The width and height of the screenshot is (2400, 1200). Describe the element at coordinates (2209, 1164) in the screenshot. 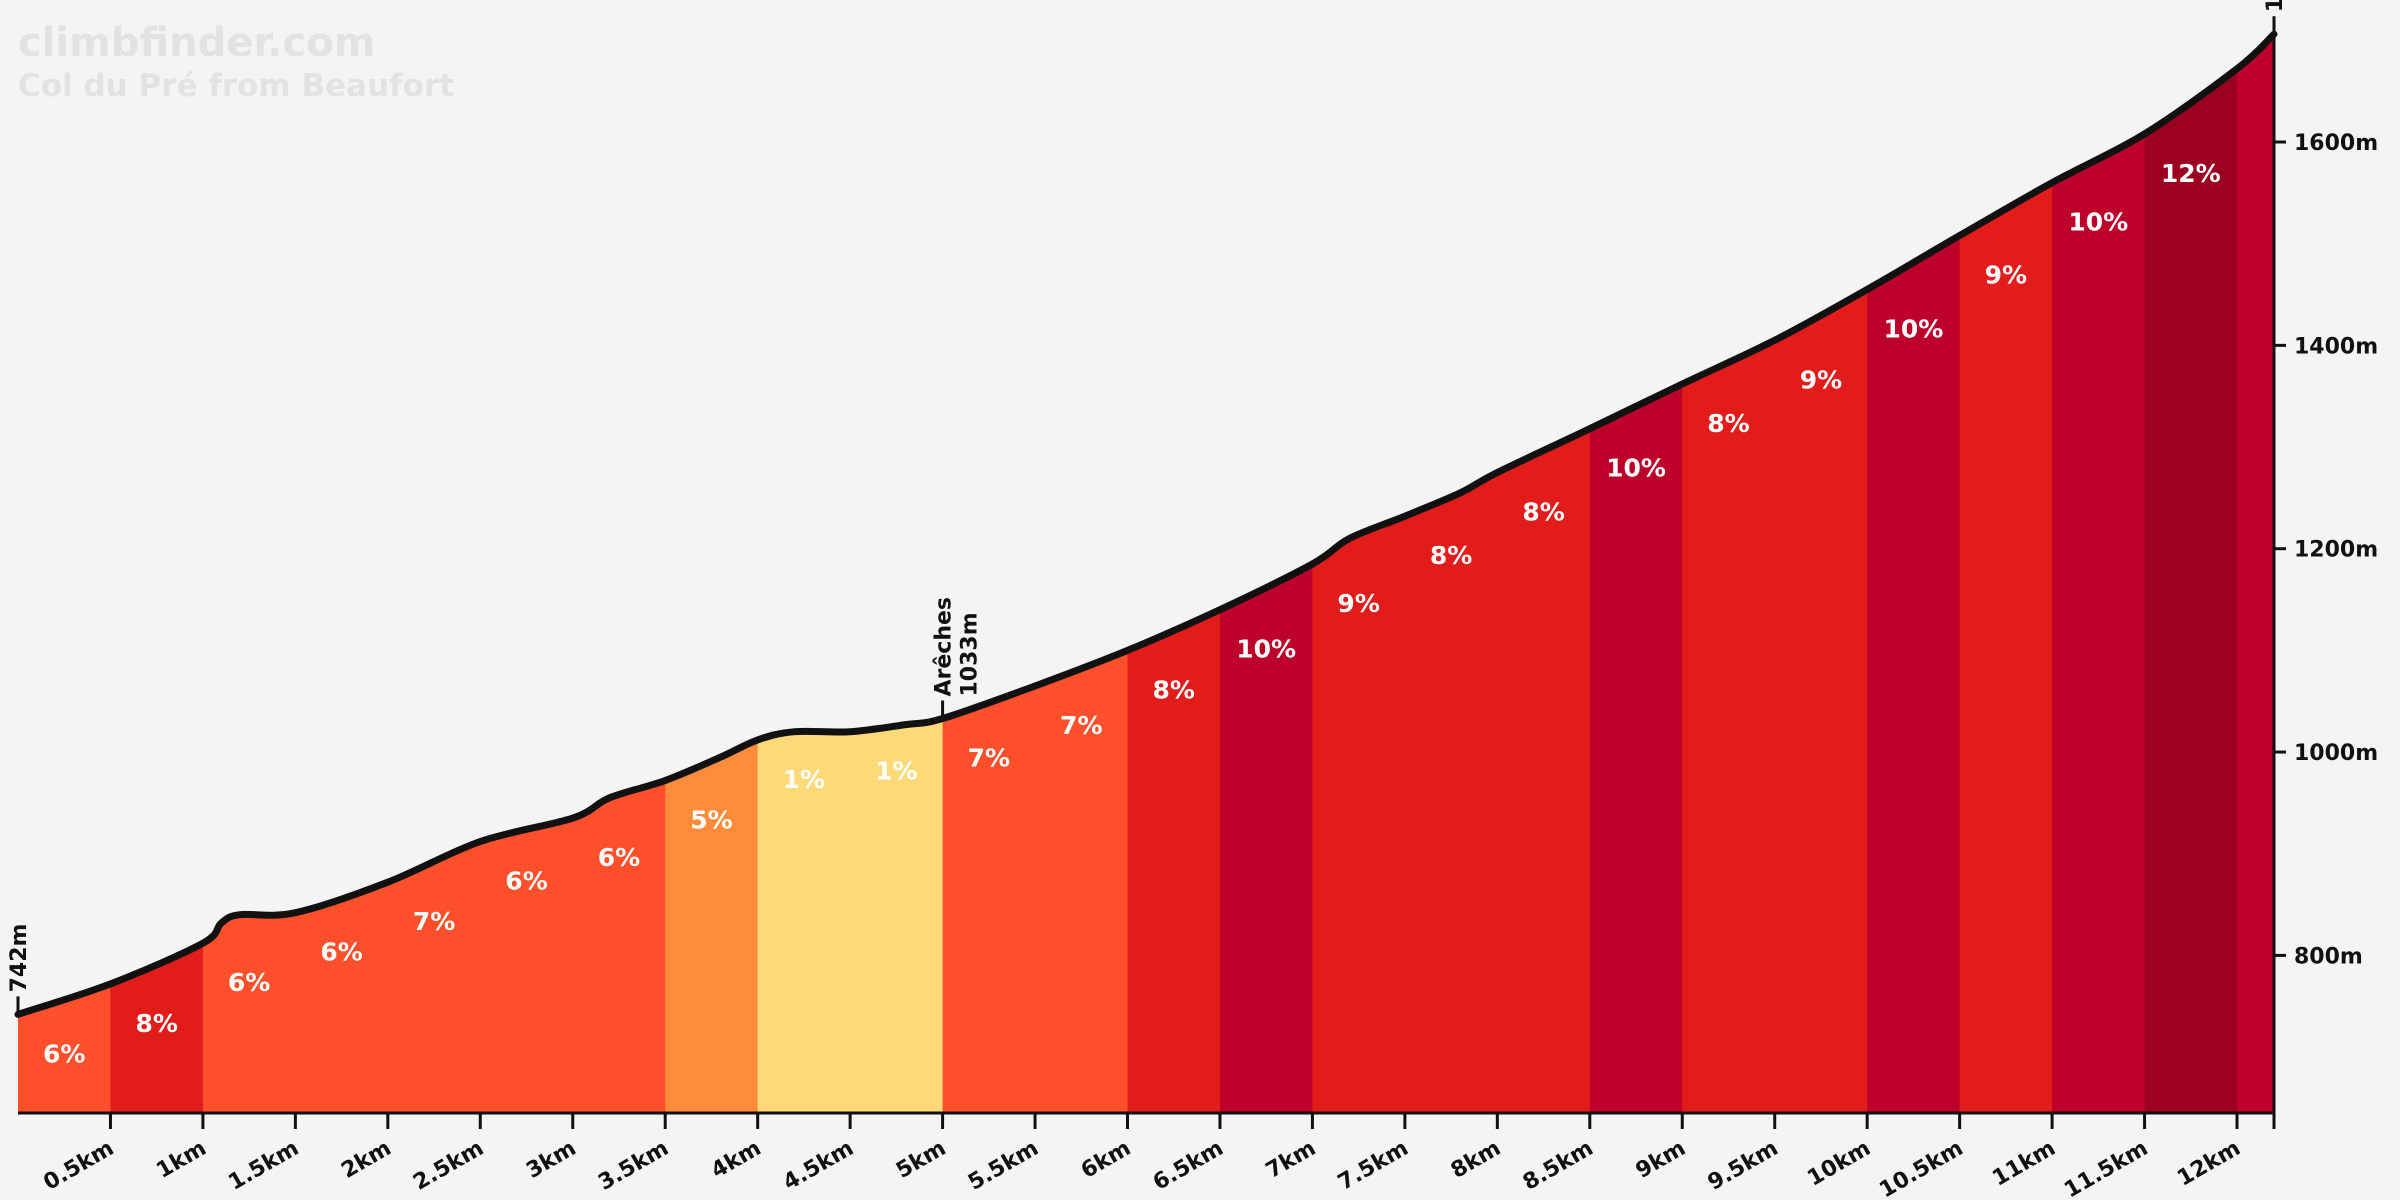

I see `x-tick-label: 12km` at that location.